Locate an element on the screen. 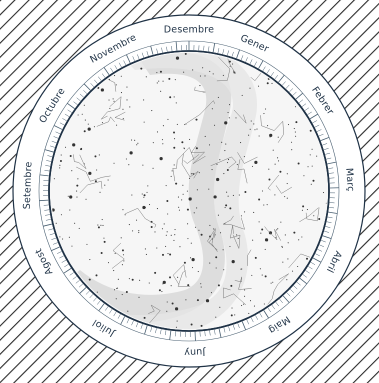  month-label: Desembre is located at coordinates (189, 30).